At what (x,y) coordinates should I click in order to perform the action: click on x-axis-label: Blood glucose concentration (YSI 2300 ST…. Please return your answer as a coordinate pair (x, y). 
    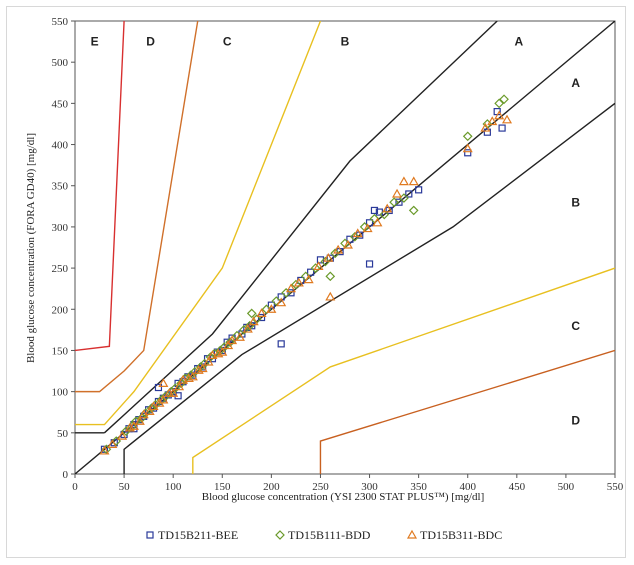
    Looking at the image, I should click on (343, 497).